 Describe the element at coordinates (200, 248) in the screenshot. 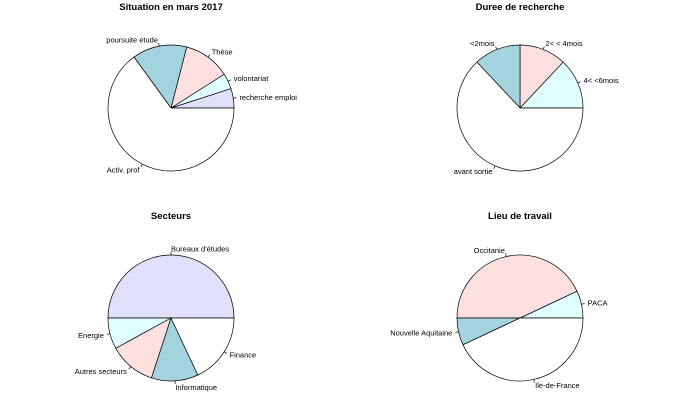

I see `pie-label-bureaux-d-etudes: Bureaux d'études` at that location.